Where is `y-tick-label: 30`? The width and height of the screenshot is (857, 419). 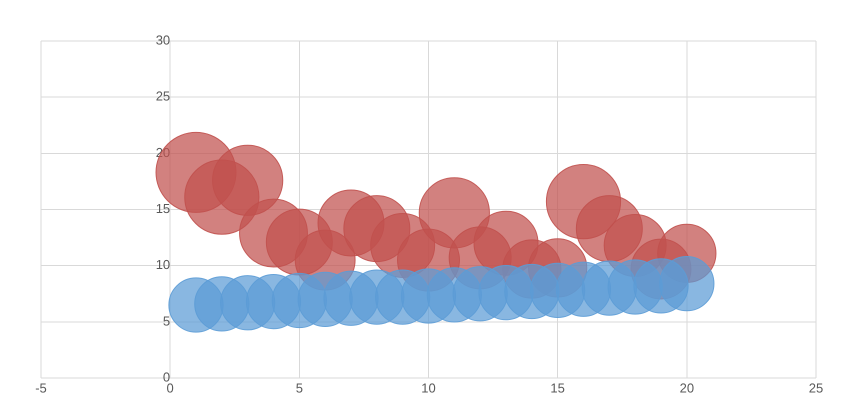
y-tick-label: 30 is located at coordinates (163, 40).